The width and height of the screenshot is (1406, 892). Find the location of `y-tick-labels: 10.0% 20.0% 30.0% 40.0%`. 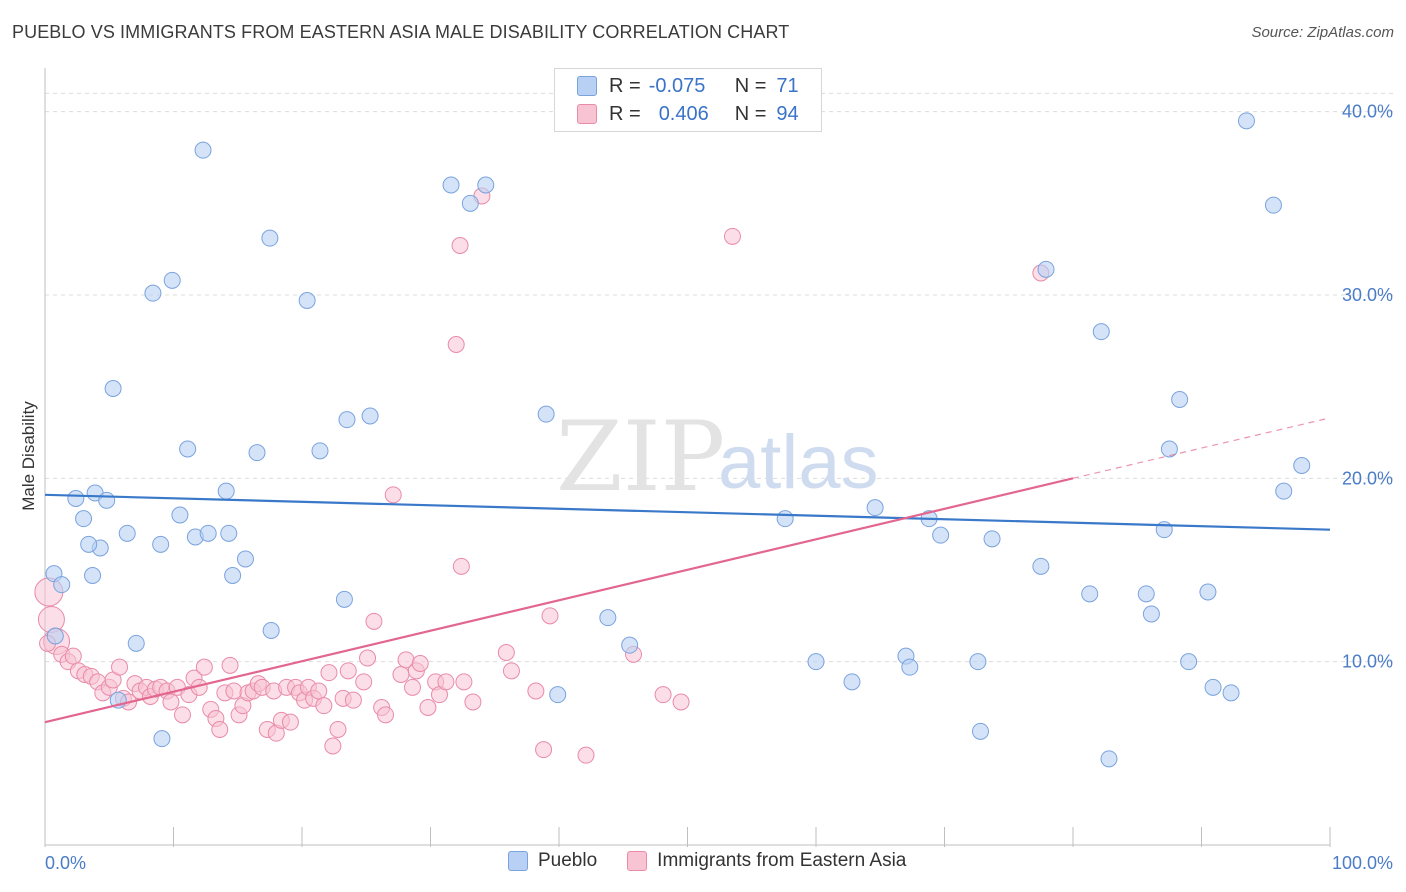

y-tick-labels: 10.0% 20.0% 30.0% 40.0% is located at coordinates (1367, 387).